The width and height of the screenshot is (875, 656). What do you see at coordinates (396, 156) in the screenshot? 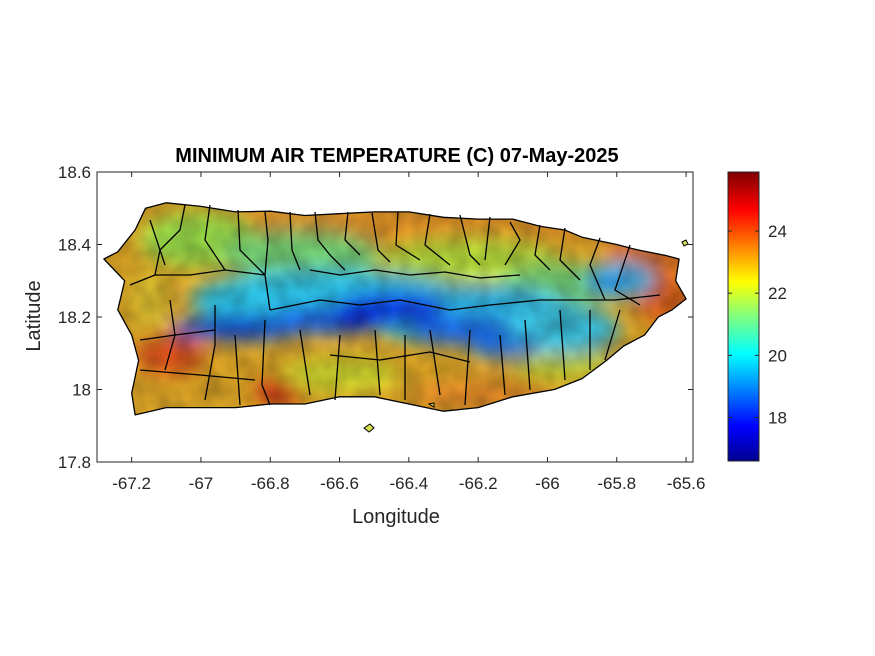
I see `chart-title: MINIMUM AIR TEMPERATURE (C) 07-May-2025` at bounding box center [396, 156].